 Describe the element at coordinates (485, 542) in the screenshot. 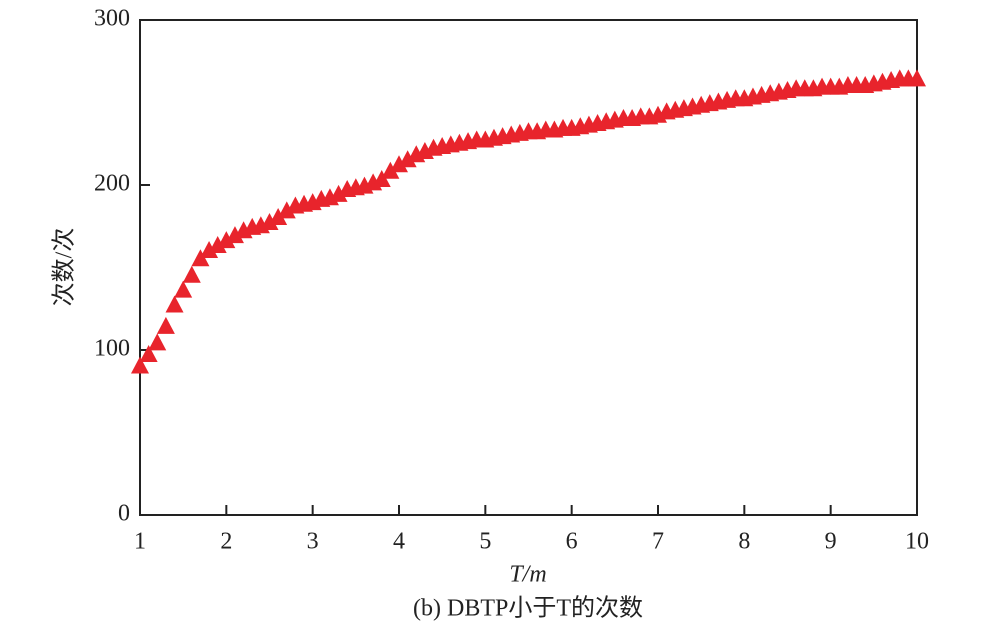

I see `x-tick-label: 5` at that location.